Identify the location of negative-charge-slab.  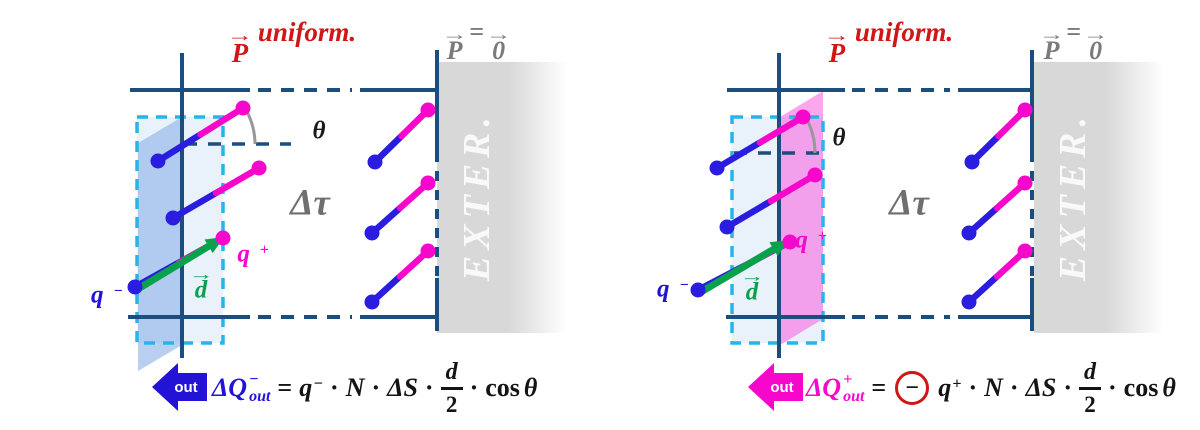
(160, 244).